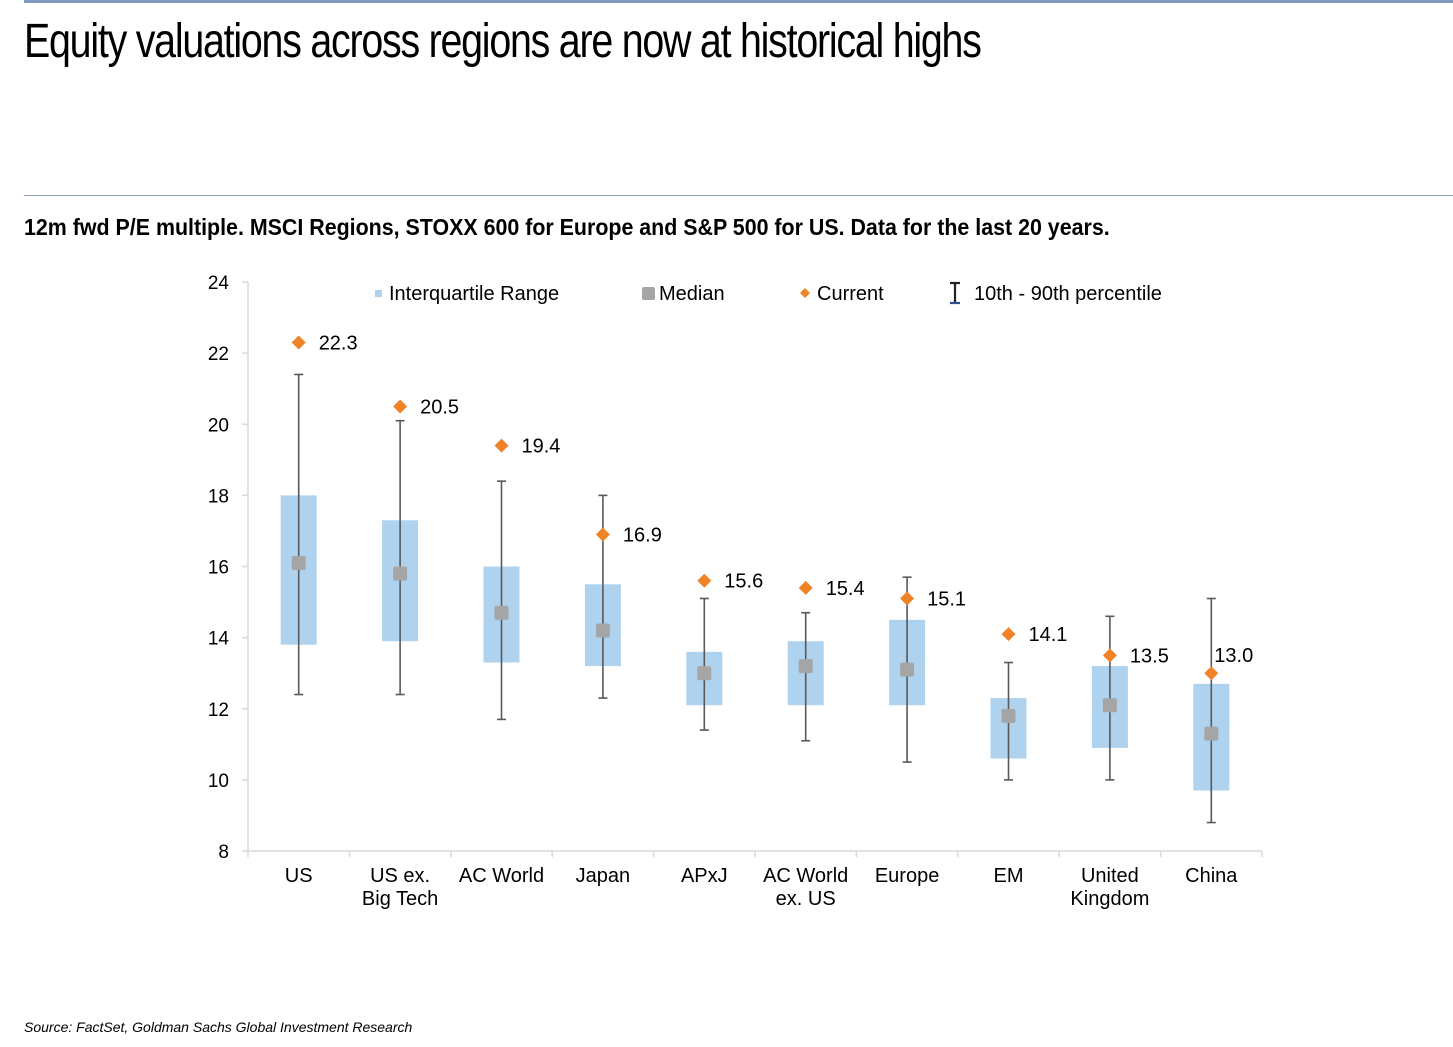 Image resolution: width=1453 pixels, height=1047 pixels. I want to click on category-label: EM, so click(1009, 876).